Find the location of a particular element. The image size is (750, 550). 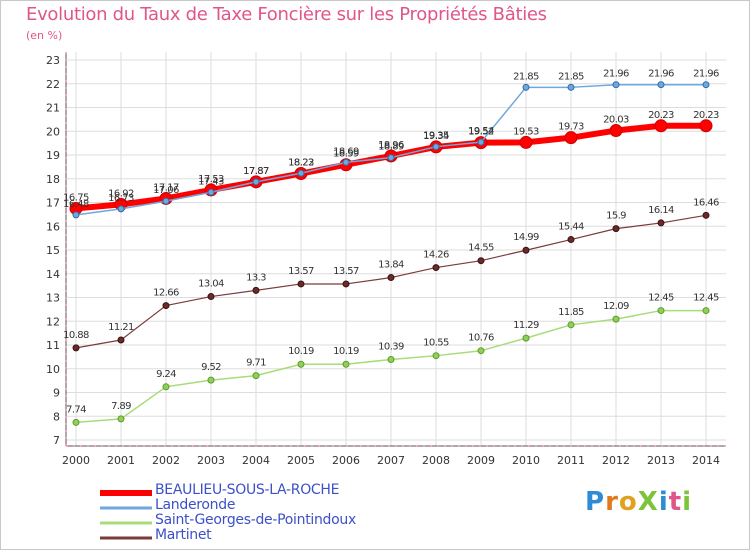

data-label-beaulieu-sous-la-roche: 18.59 is located at coordinates (346, 154).